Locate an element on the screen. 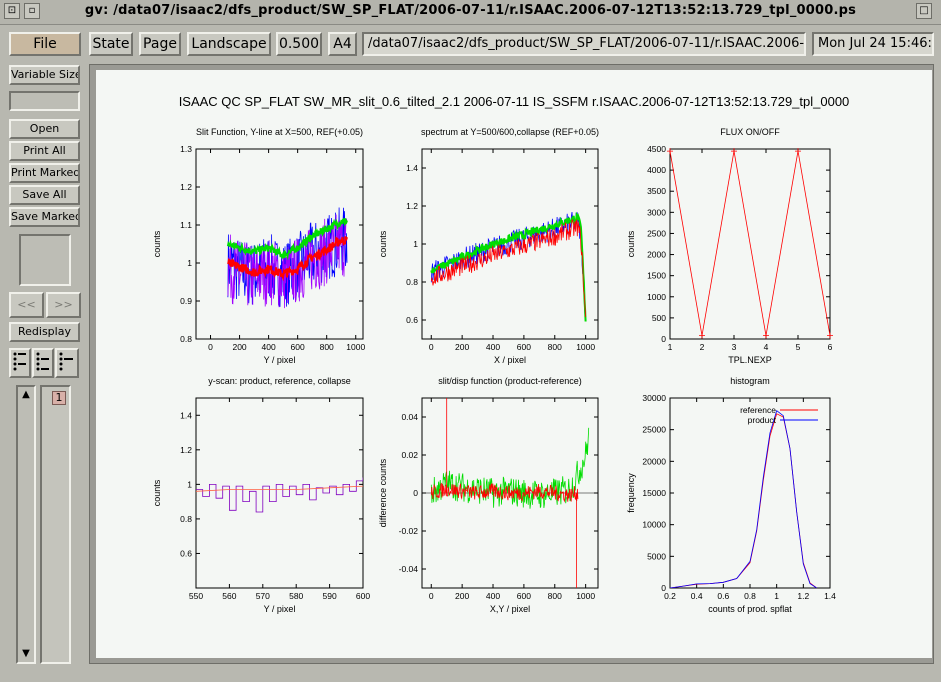  y-tick-label: 0.04 is located at coordinates (409, 417).